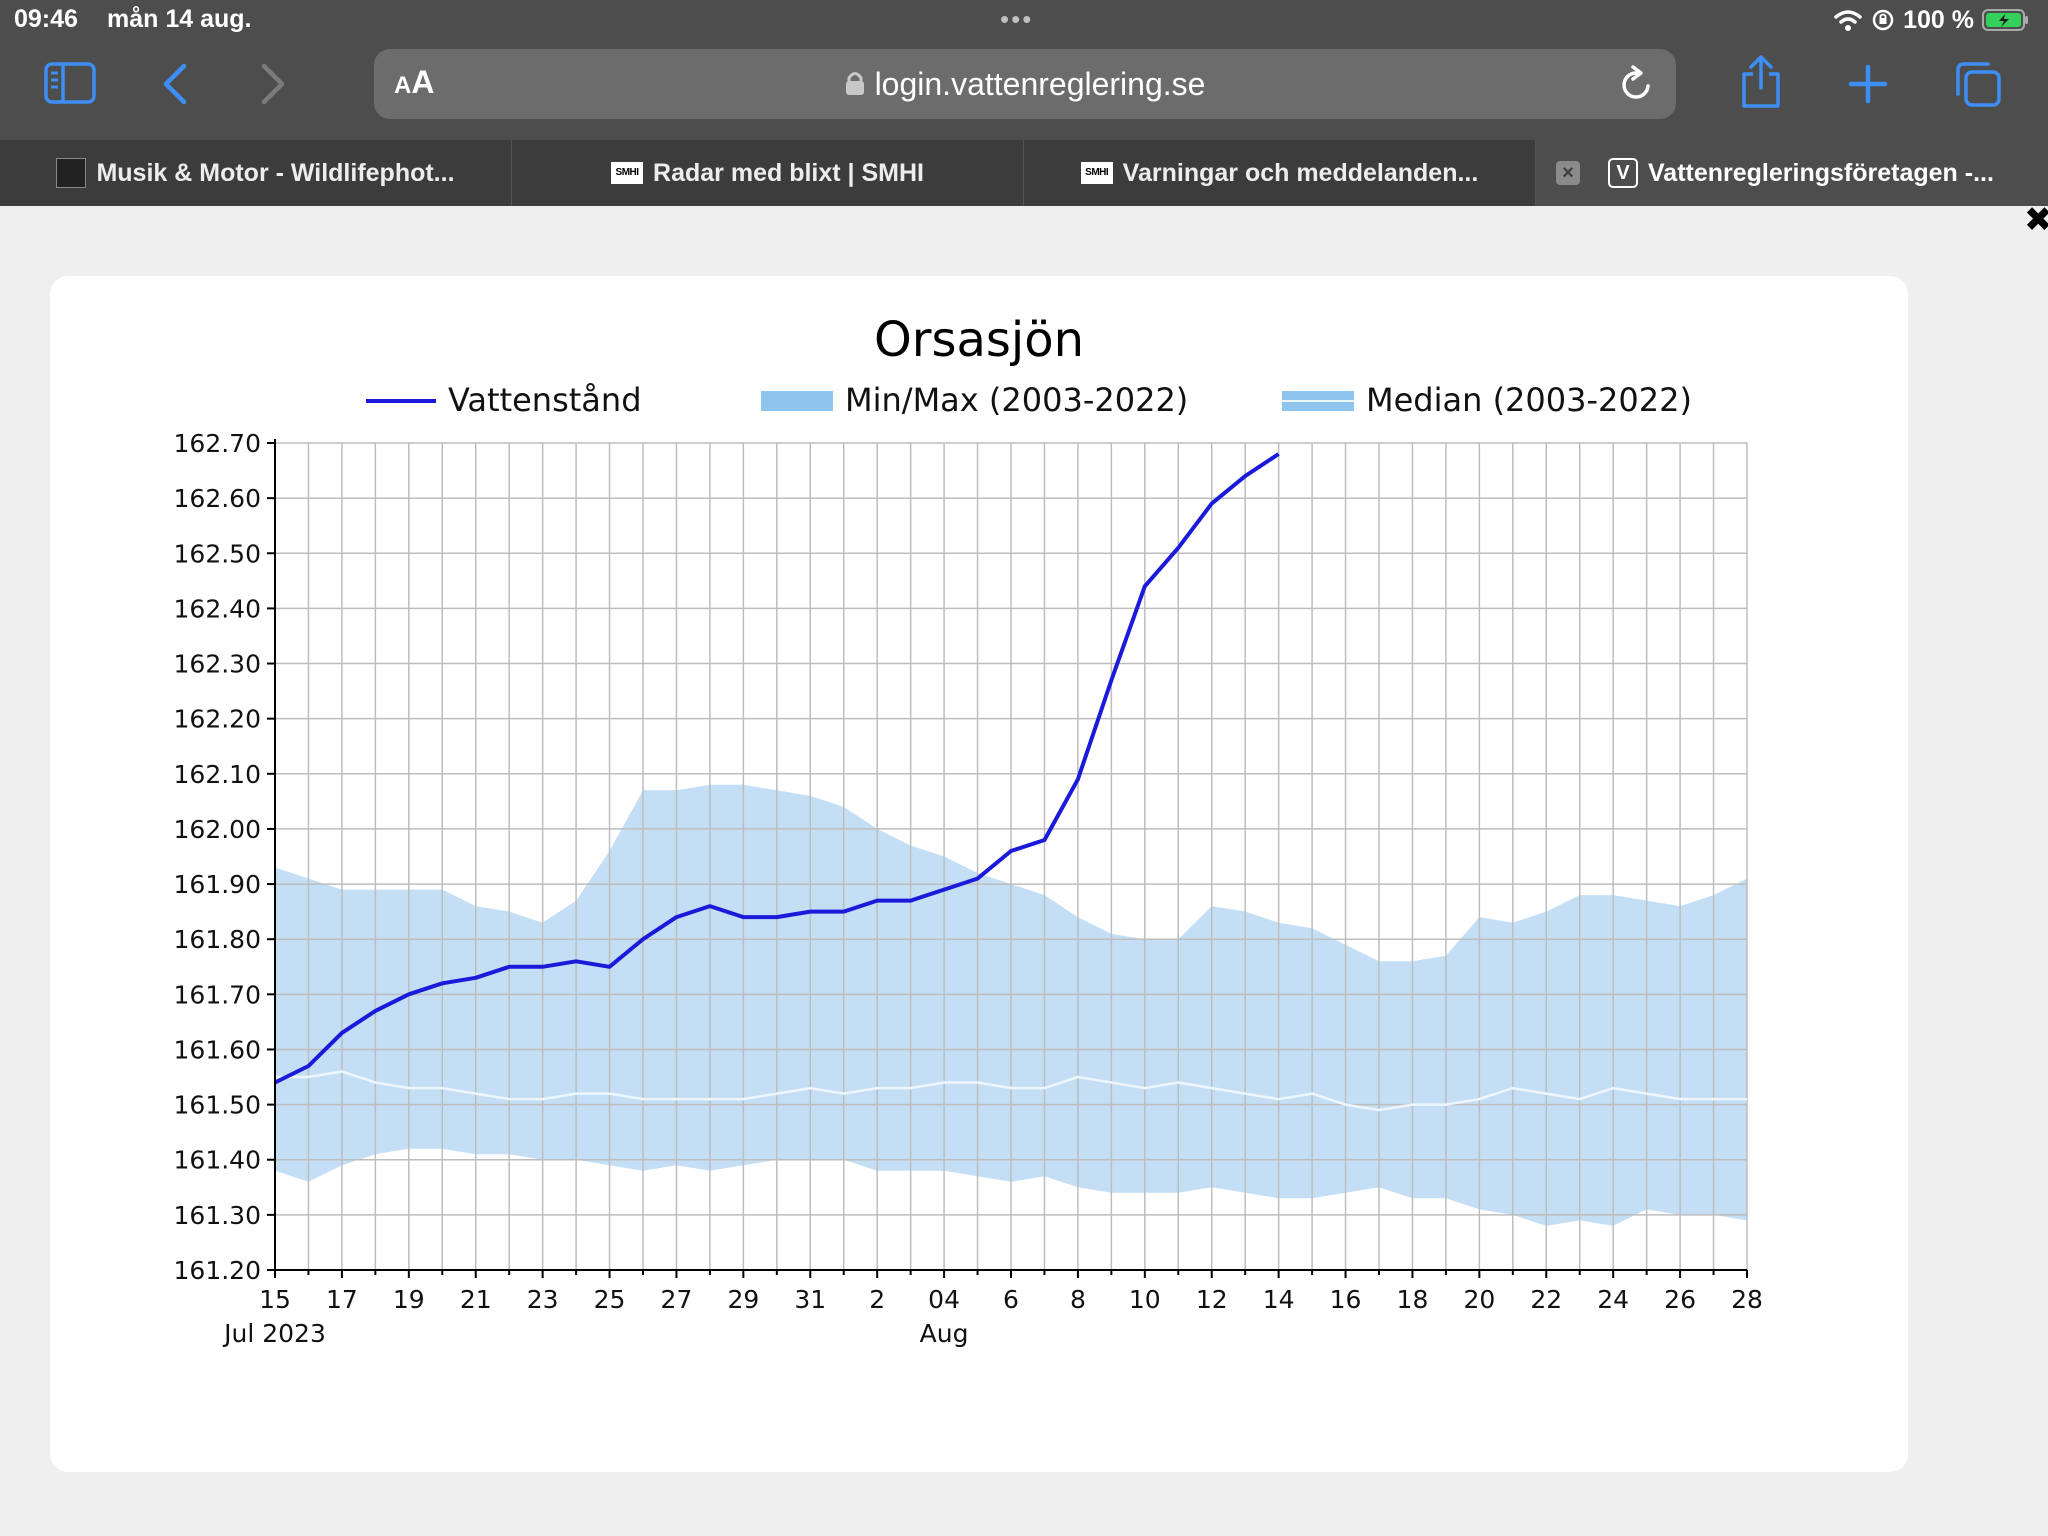 This screenshot has width=2048, height=1536. Describe the element at coordinates (46, 19) in the screenshot. I see `status-time: 09:46` at that location.